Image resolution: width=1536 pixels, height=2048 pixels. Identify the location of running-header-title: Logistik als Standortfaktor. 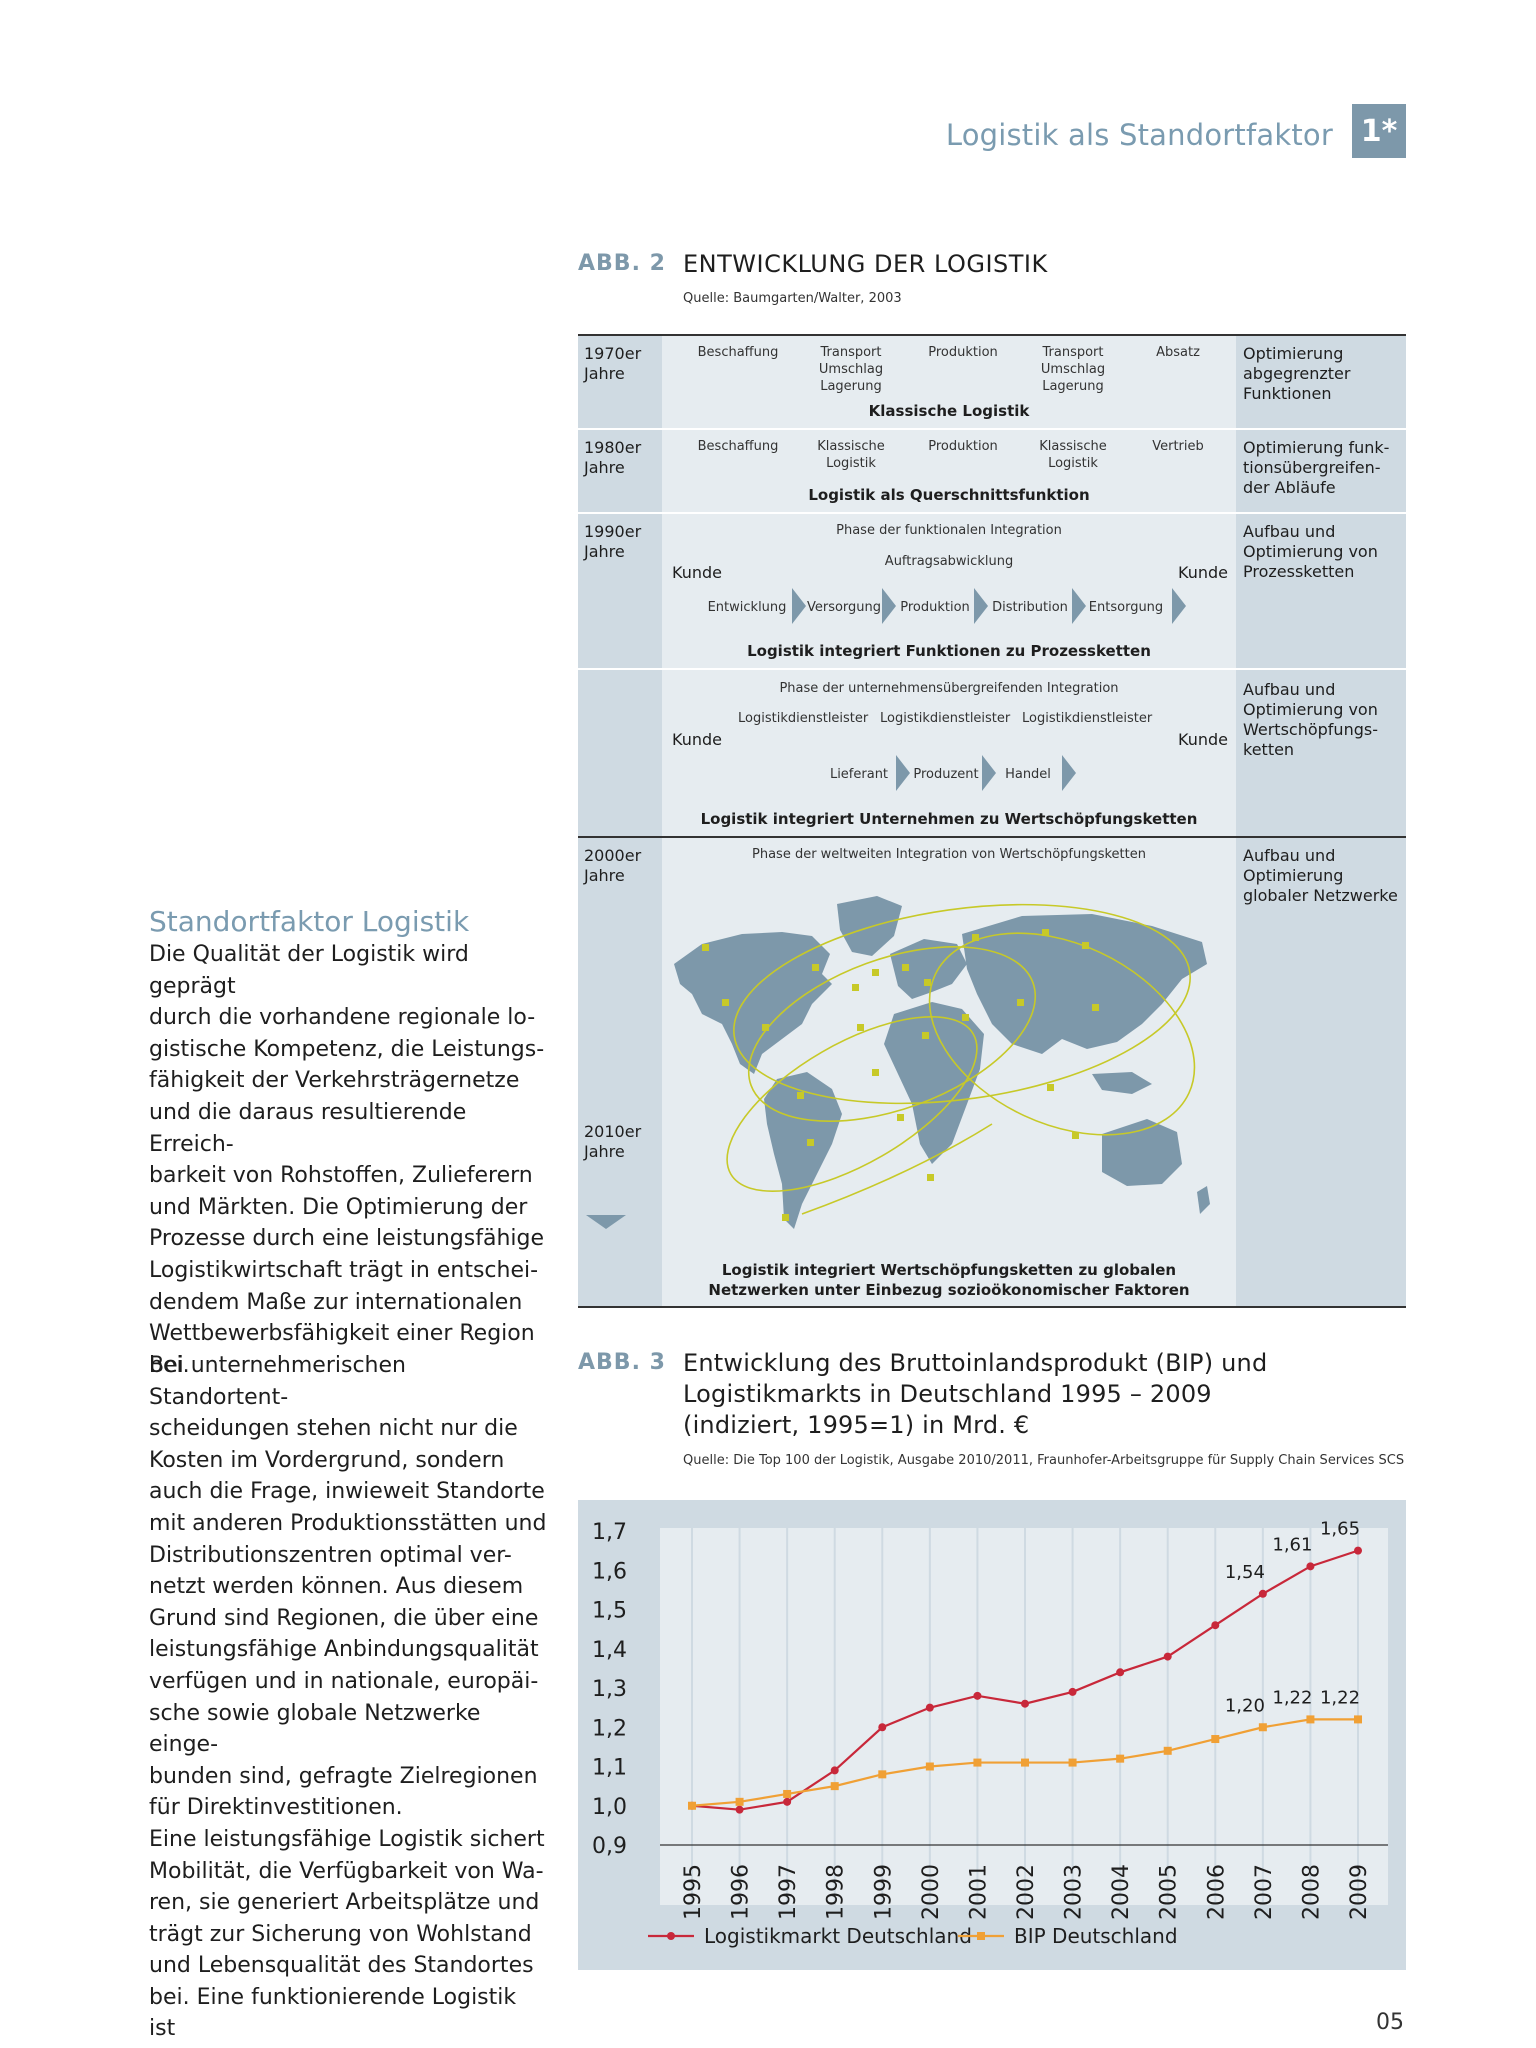
(1139, 135).